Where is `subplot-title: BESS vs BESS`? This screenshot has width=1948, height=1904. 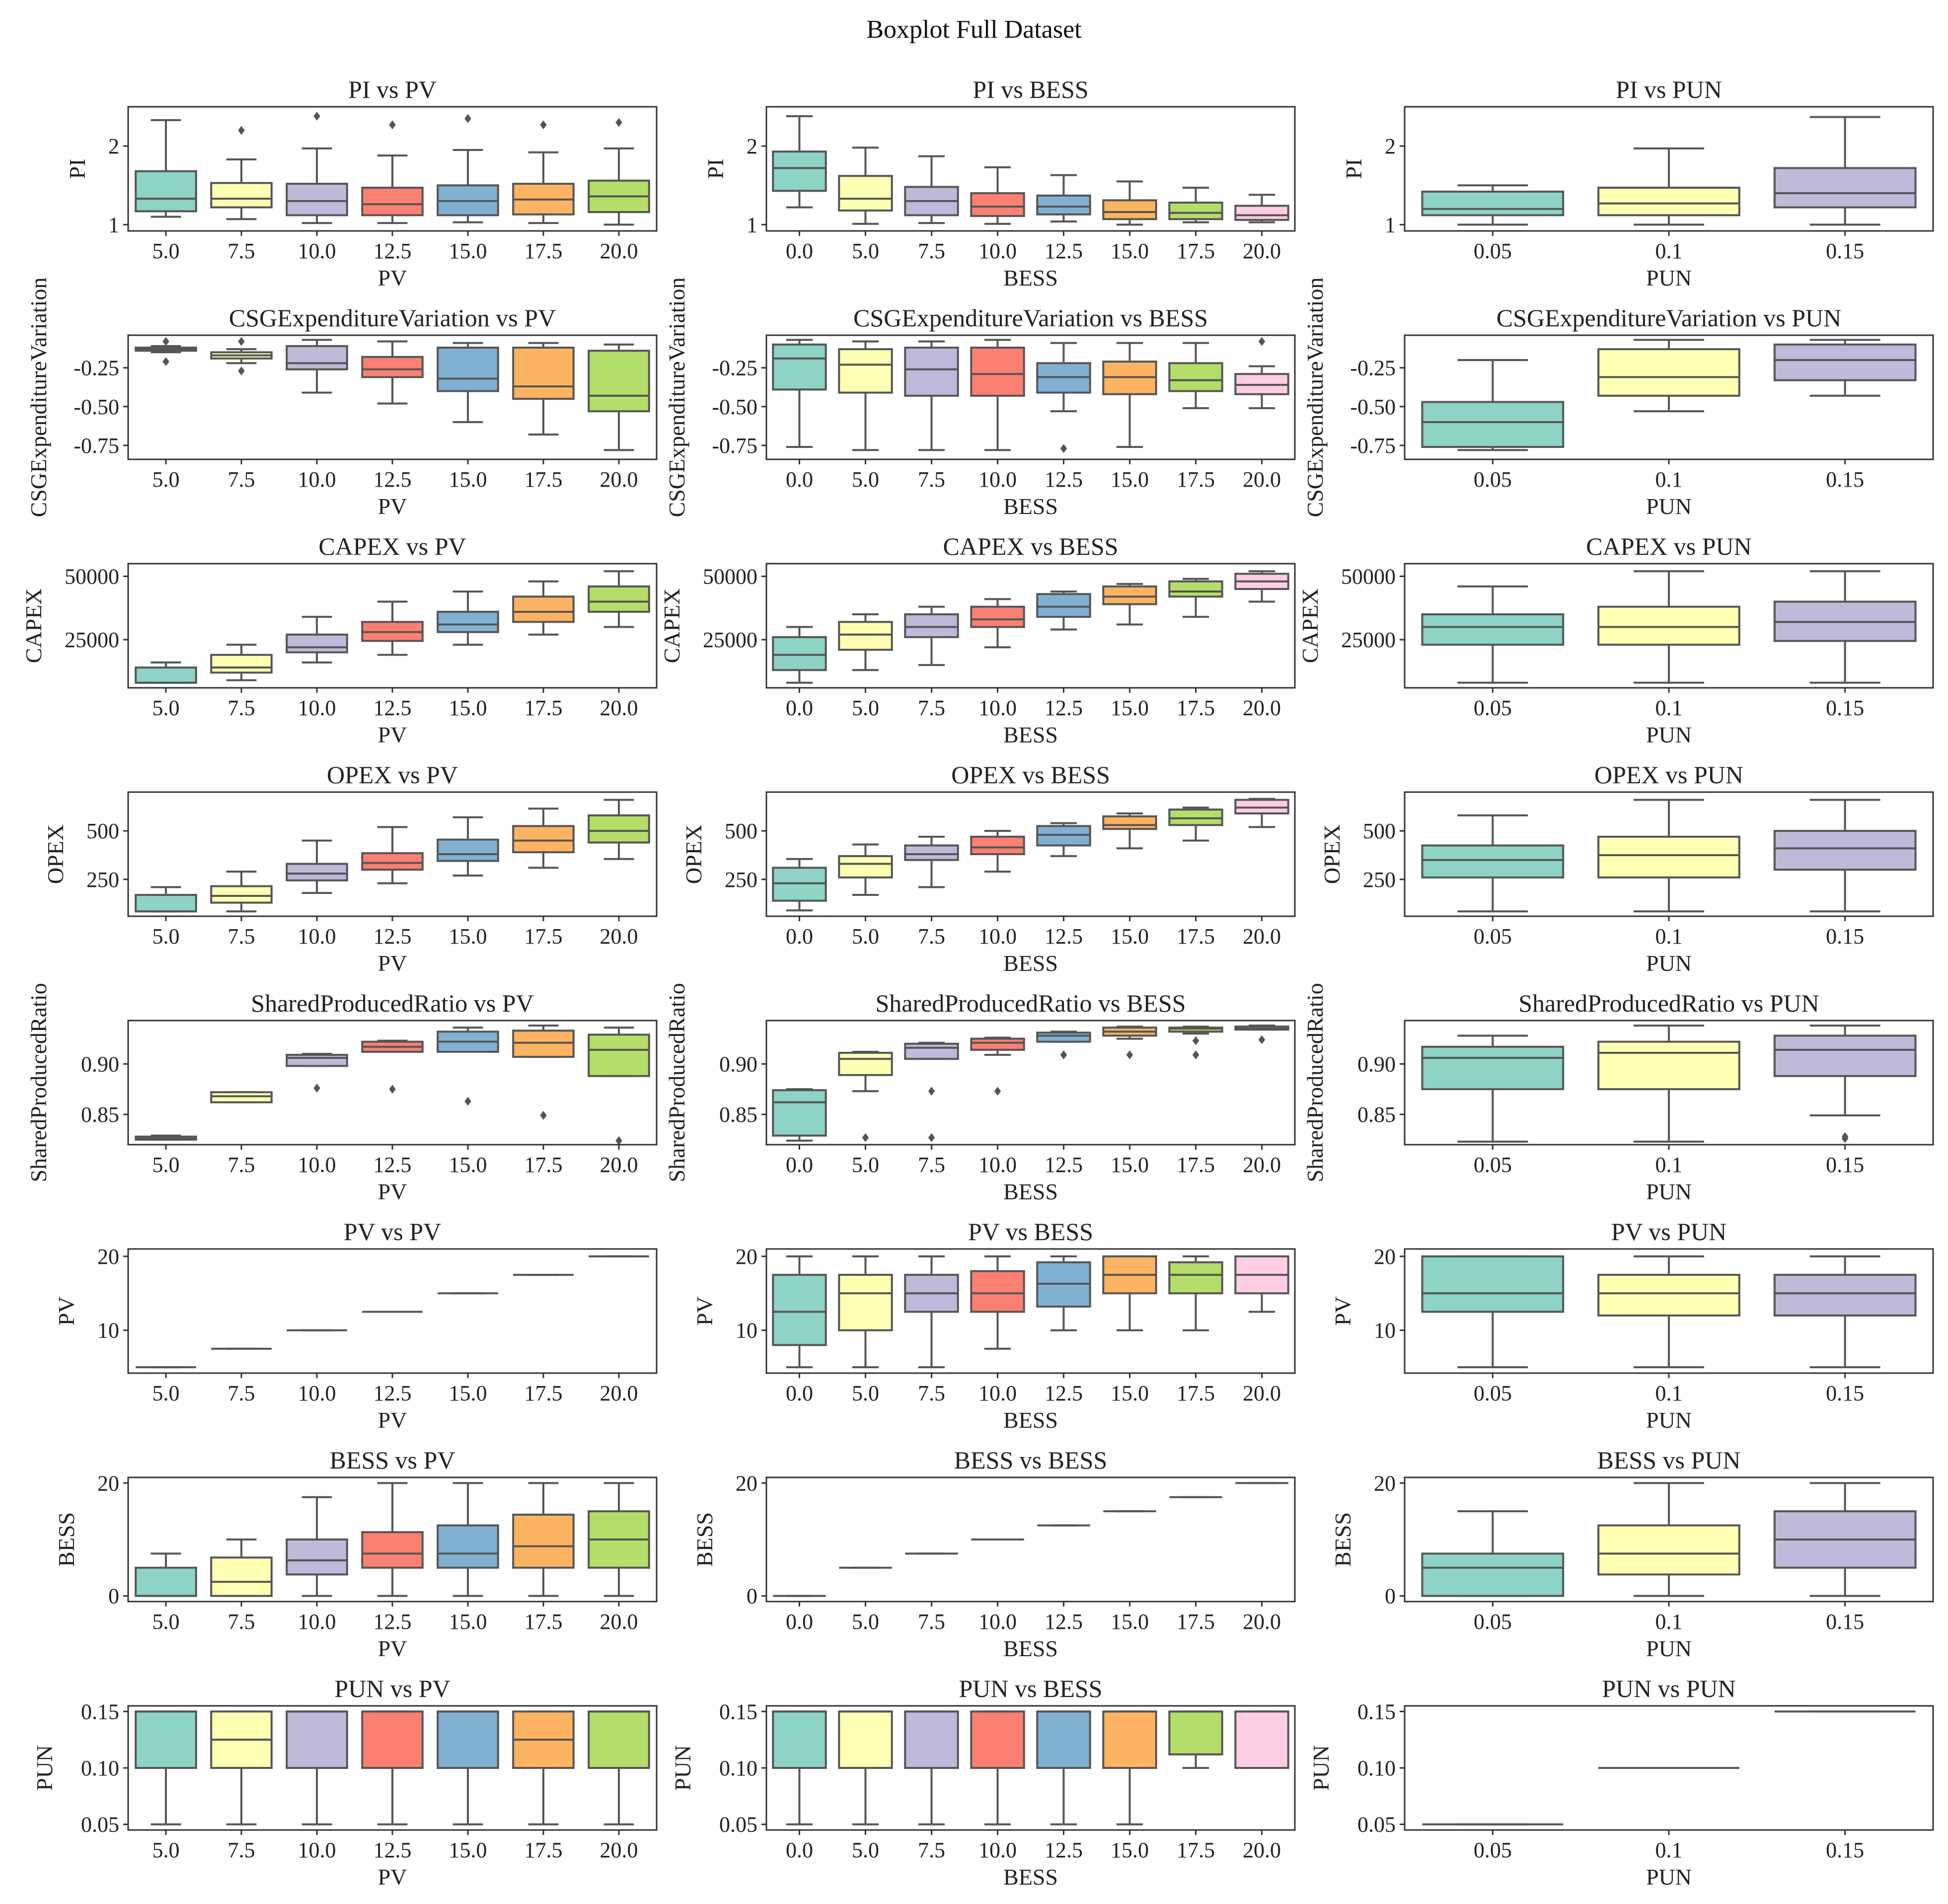
subplot-title: BESS vs BESS is located at coordinates (1030, 1460).